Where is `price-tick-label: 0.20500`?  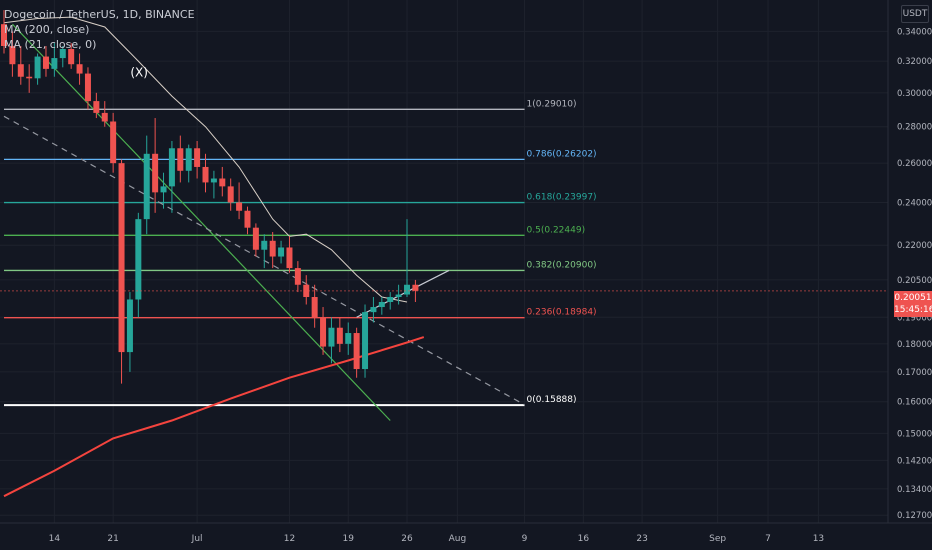 price-tick-label: 0.20500 is located at coordinates (914, 281).